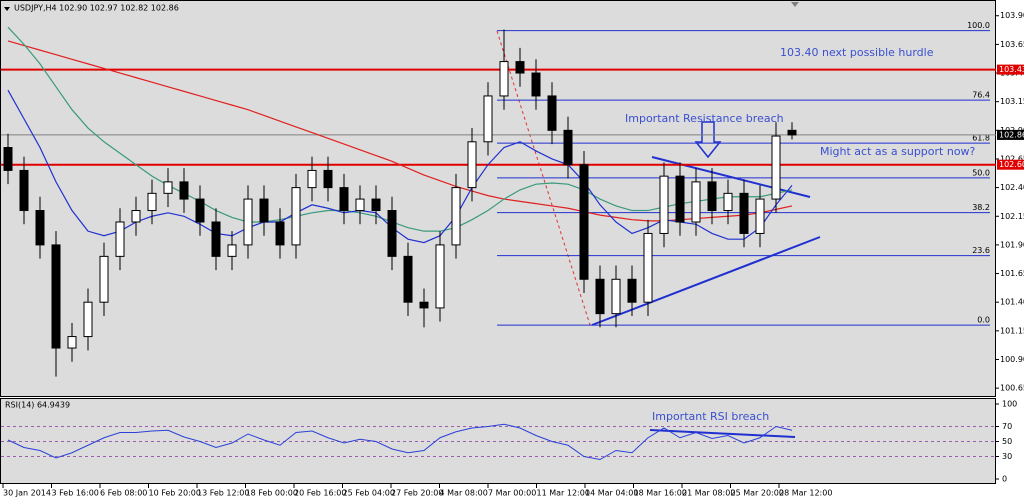  What do you see at coordinates (981, 172) in the screenshot?
I see `fib-label: 50.0` at bounding box center [981, 172].